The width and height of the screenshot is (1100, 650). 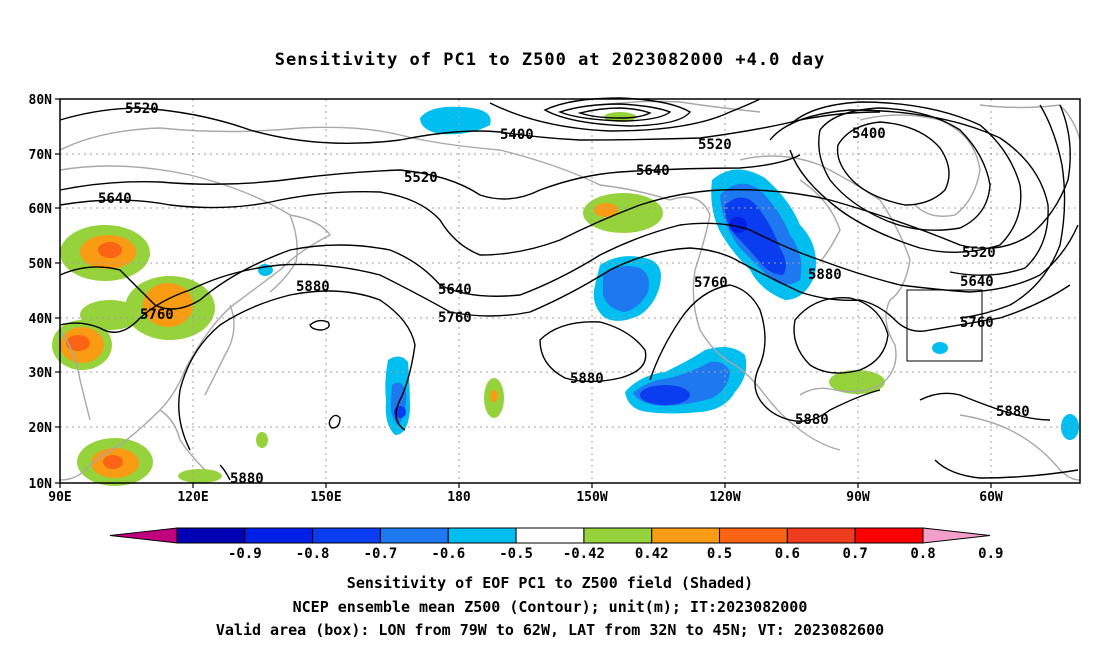 I want to click on negative-blob-canada, so click(x=763, y=234).